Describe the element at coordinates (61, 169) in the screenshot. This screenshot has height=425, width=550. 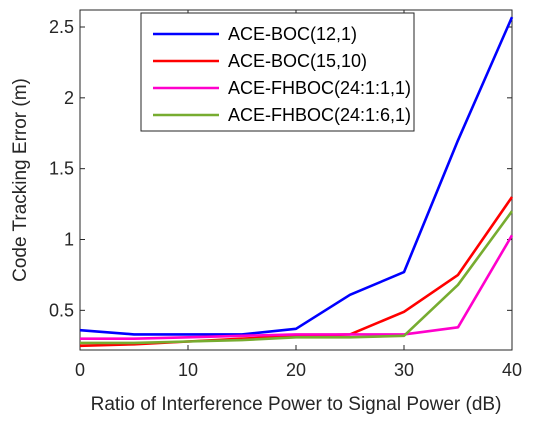
I see `y-tick-label: 1.5` at that location.